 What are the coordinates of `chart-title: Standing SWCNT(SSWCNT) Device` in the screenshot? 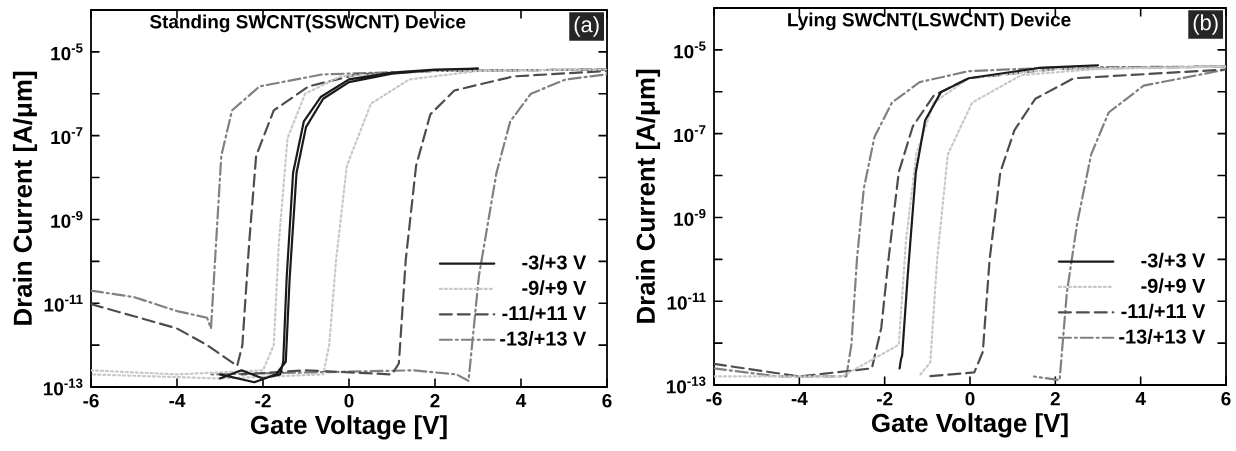 It's located at (307, 23).